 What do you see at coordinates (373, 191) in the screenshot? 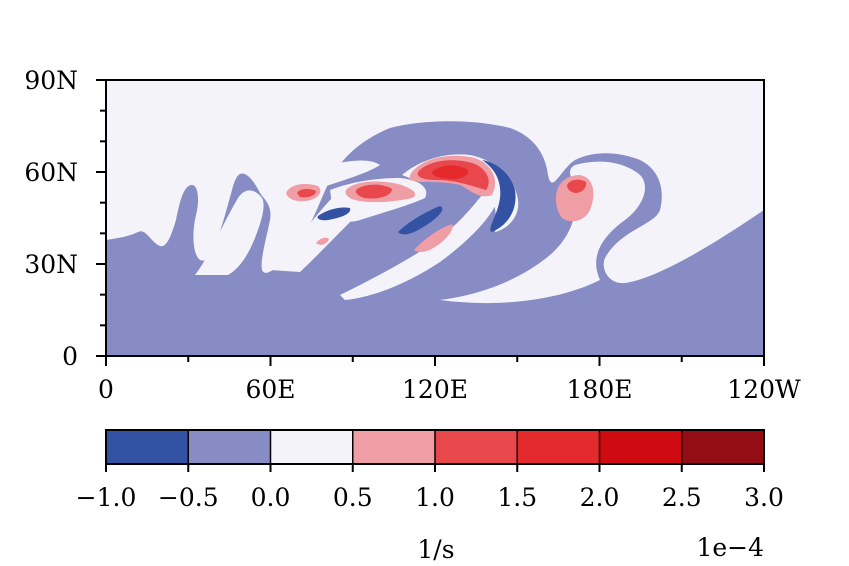
I see `contour-fill-pos-2-core` at bounding box center [373, 191].